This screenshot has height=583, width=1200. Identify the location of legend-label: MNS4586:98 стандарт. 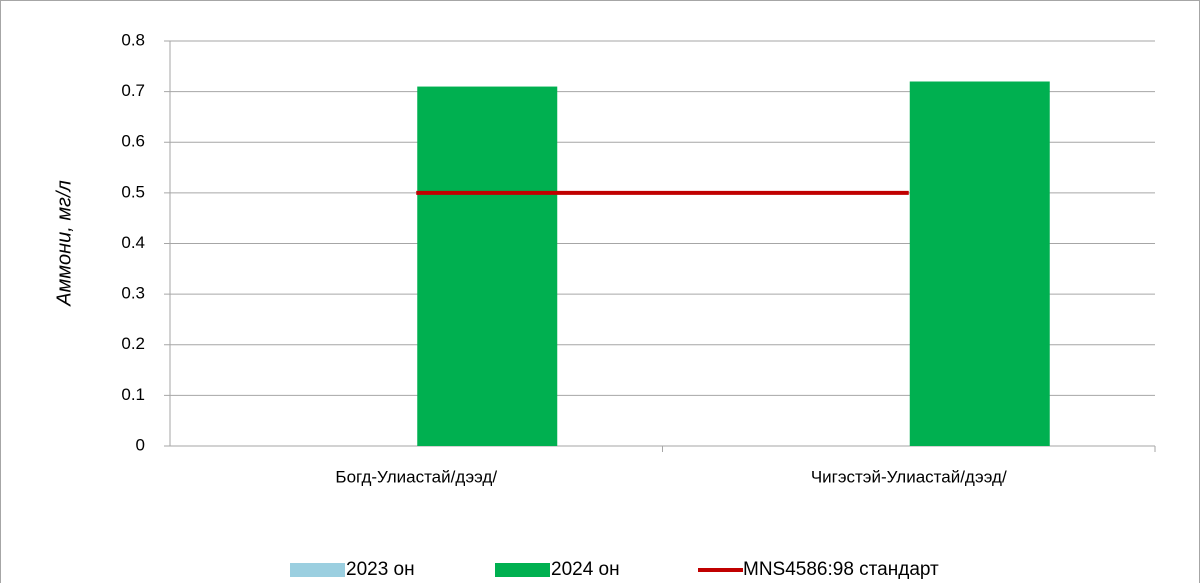
(841, 569).